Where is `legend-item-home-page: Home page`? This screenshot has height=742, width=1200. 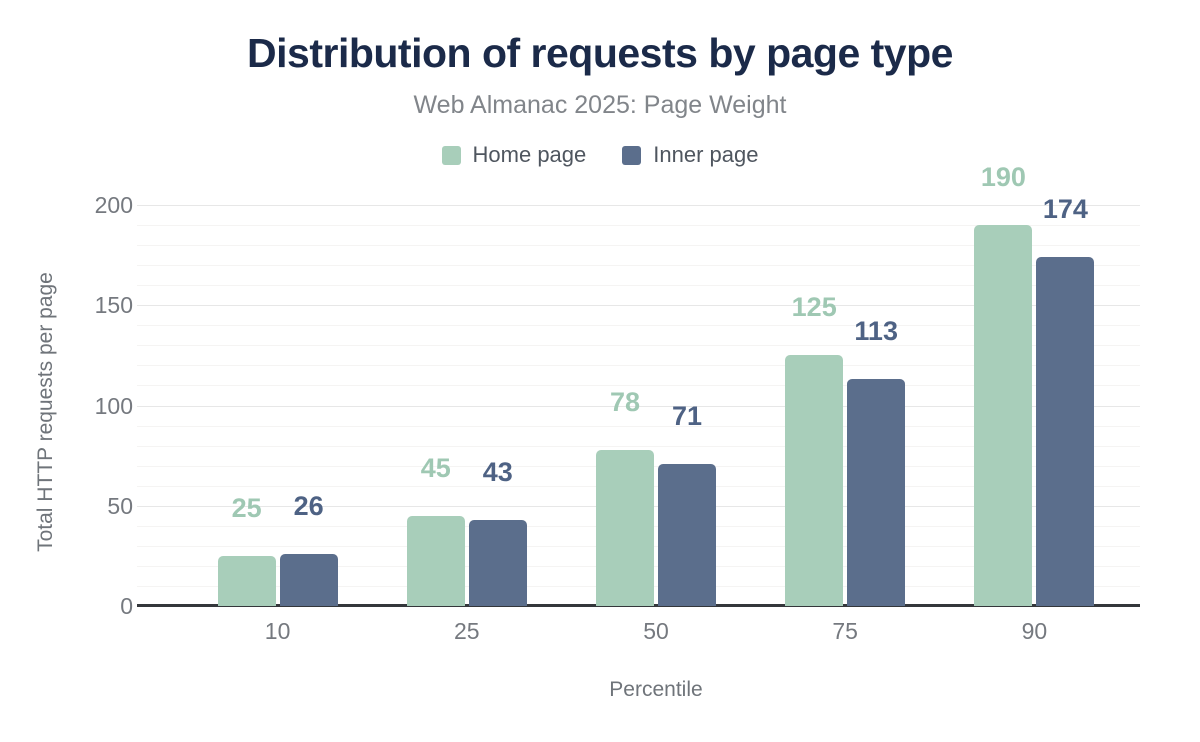
legend-item-home-page: Home page is located at coordinates (514, 155).